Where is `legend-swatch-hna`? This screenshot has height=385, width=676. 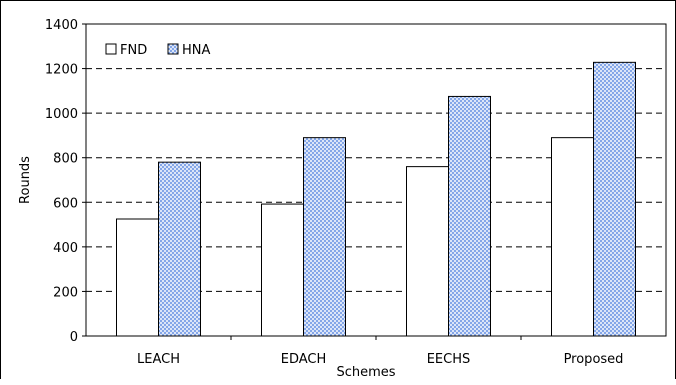
legend-swatch-hna is located at coordinates (173, 49).